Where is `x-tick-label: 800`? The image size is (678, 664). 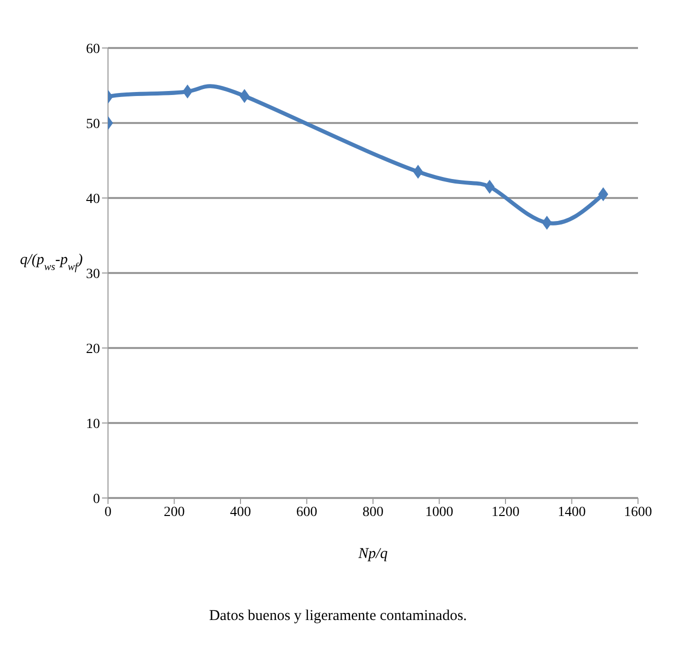 x-tick-label: 800 is located at coordinates (373, 512).